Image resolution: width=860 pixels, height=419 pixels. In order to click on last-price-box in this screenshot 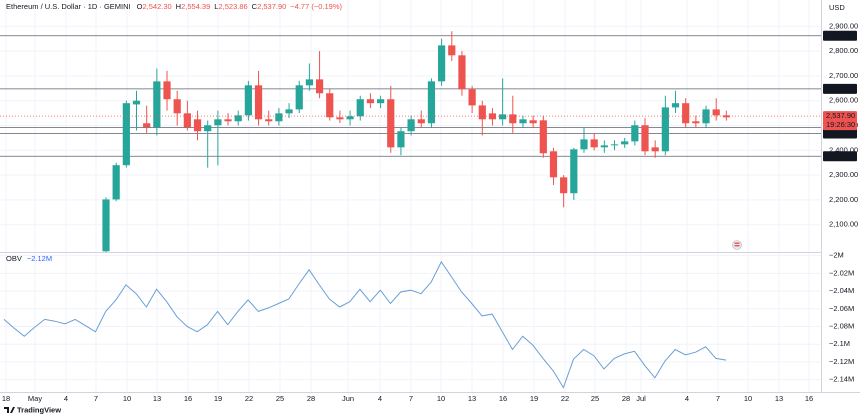, I will do `click(840, 121)`.